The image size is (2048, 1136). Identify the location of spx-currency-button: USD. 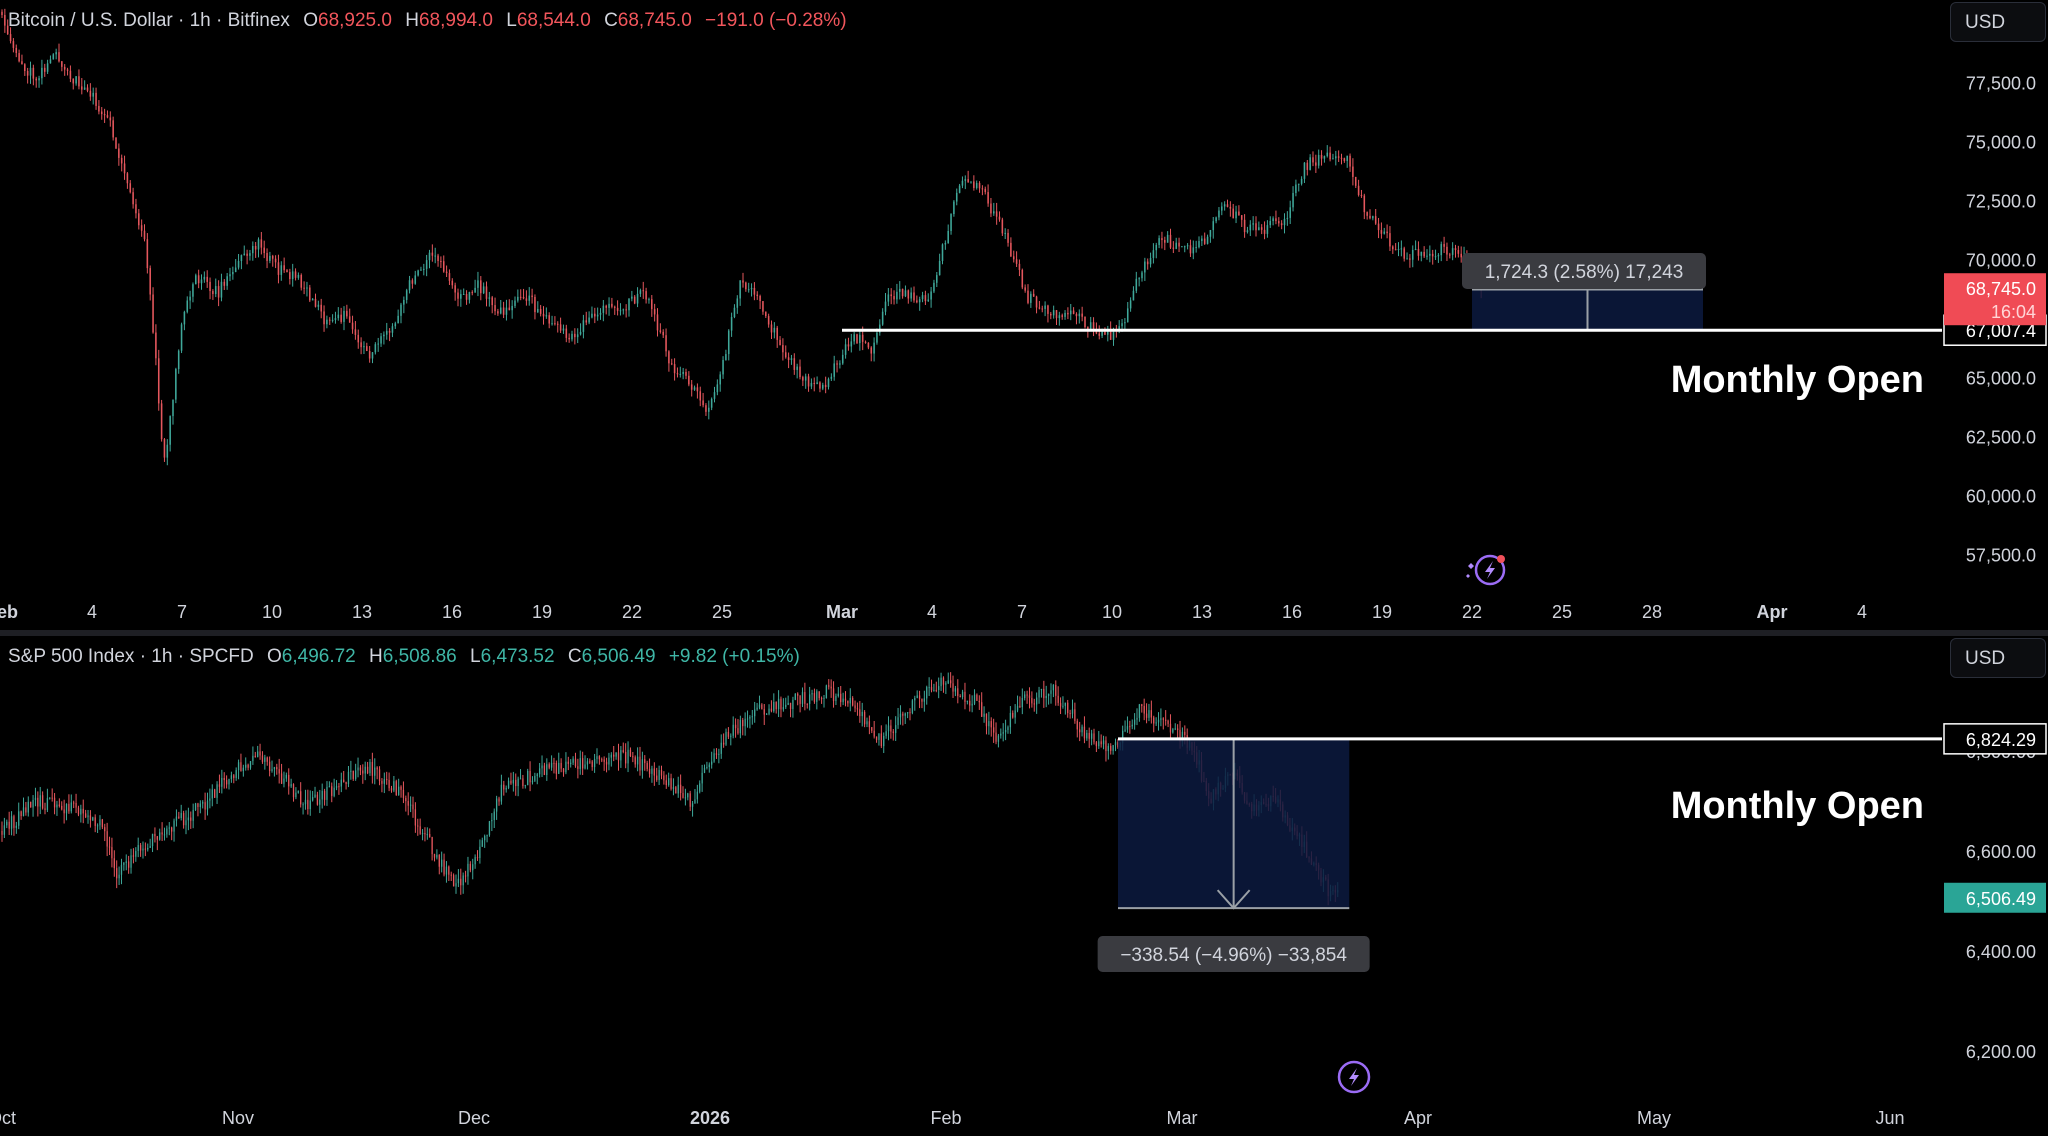
(1998, 658).